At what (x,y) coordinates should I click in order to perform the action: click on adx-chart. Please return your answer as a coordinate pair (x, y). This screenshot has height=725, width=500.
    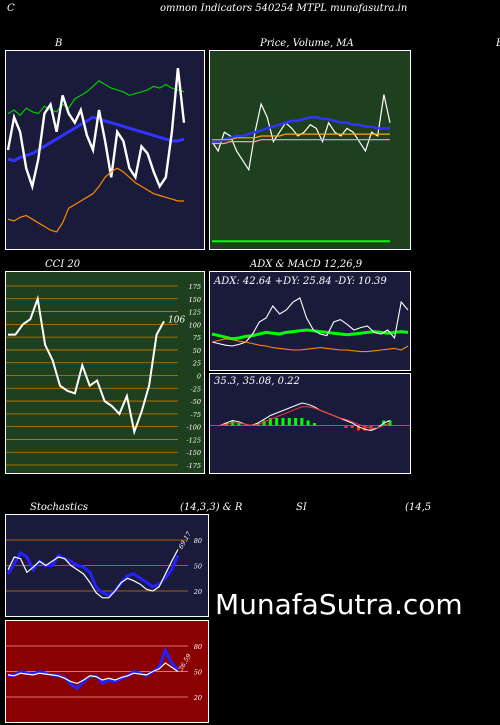
    Looking at the image, I should click on (310, 321).